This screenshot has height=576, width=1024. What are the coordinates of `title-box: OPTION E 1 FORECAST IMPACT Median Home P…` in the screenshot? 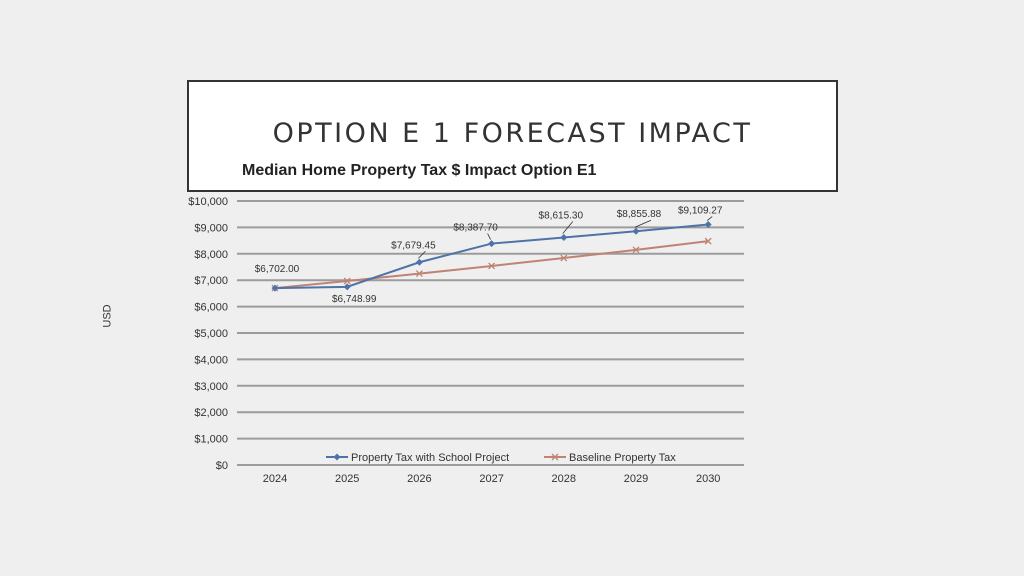 It's located at (512, 136).